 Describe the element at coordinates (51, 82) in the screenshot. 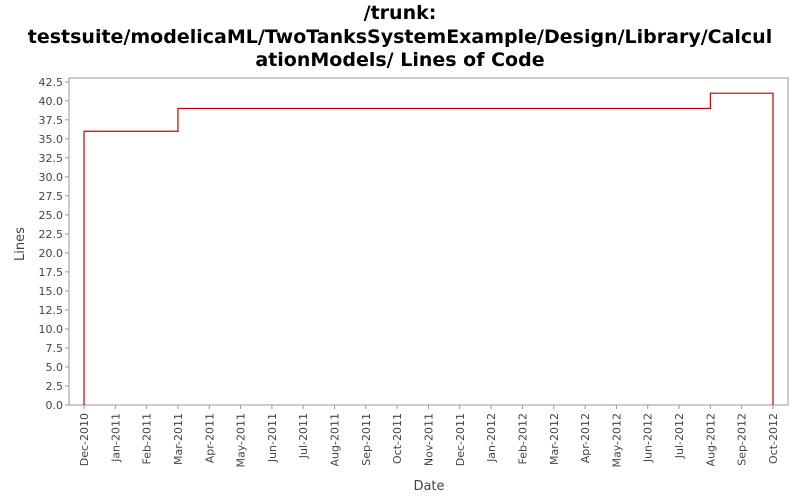

I see `y-tick-label: 42.5` at that location.